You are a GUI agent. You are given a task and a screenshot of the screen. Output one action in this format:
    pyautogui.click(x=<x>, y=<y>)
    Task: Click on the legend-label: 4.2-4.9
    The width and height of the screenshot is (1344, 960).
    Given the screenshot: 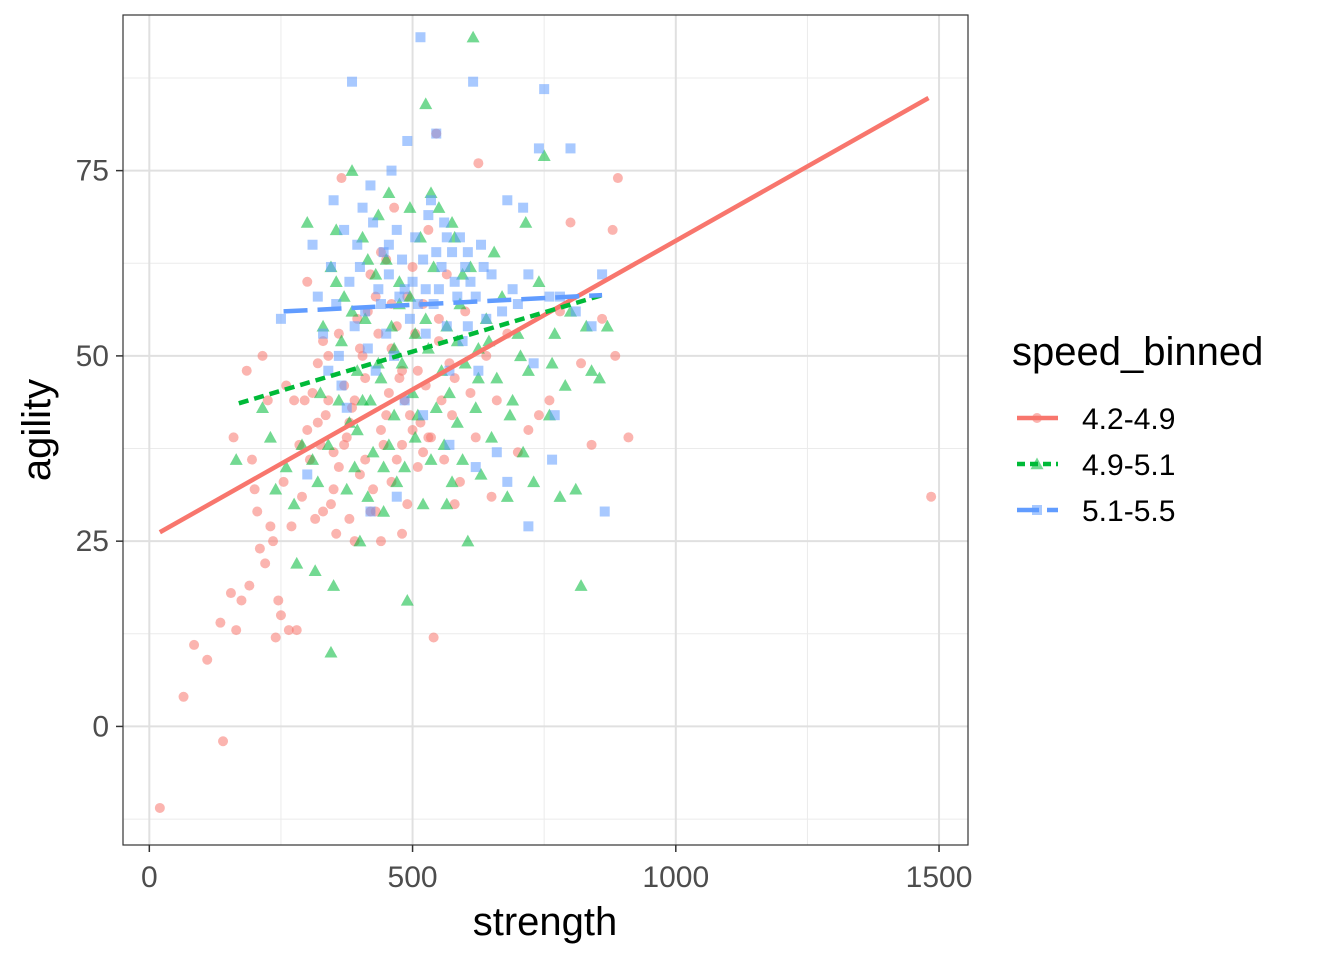 What is the action you would take?
    pyautogui.click(x=1128, y=419)
    